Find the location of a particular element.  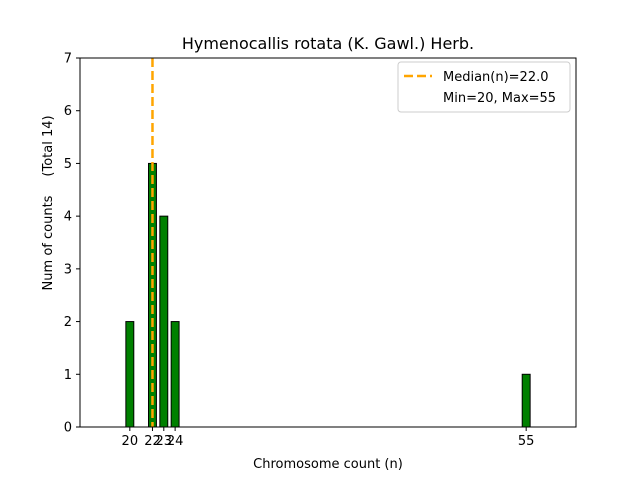

x-tick-label: 20 is located at coordinates (130, 441).